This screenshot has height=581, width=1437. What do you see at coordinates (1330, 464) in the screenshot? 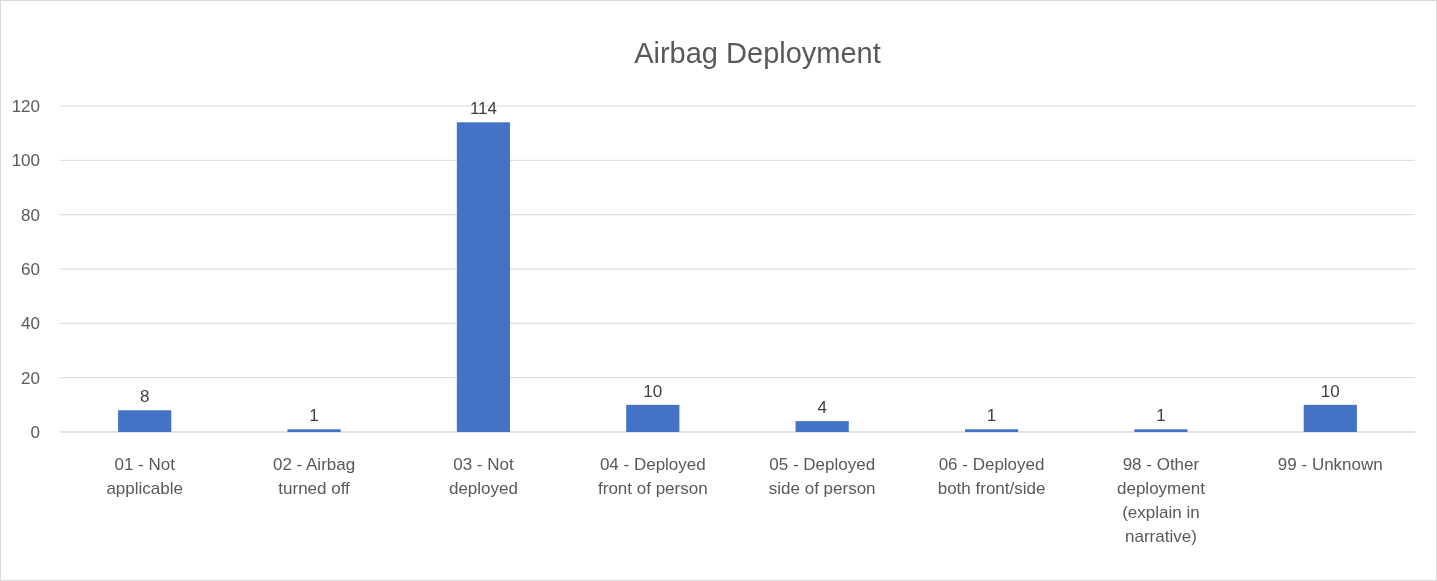
I see `x-tick-label: 99 - Unknown` at bounding box center [1330, 464].